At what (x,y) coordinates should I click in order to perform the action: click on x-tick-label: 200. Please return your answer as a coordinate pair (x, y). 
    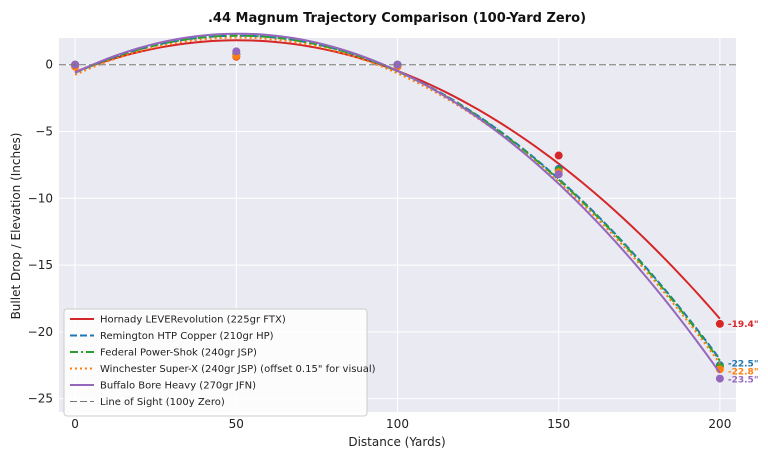
    Looking at the image, I should click on (719, 424).